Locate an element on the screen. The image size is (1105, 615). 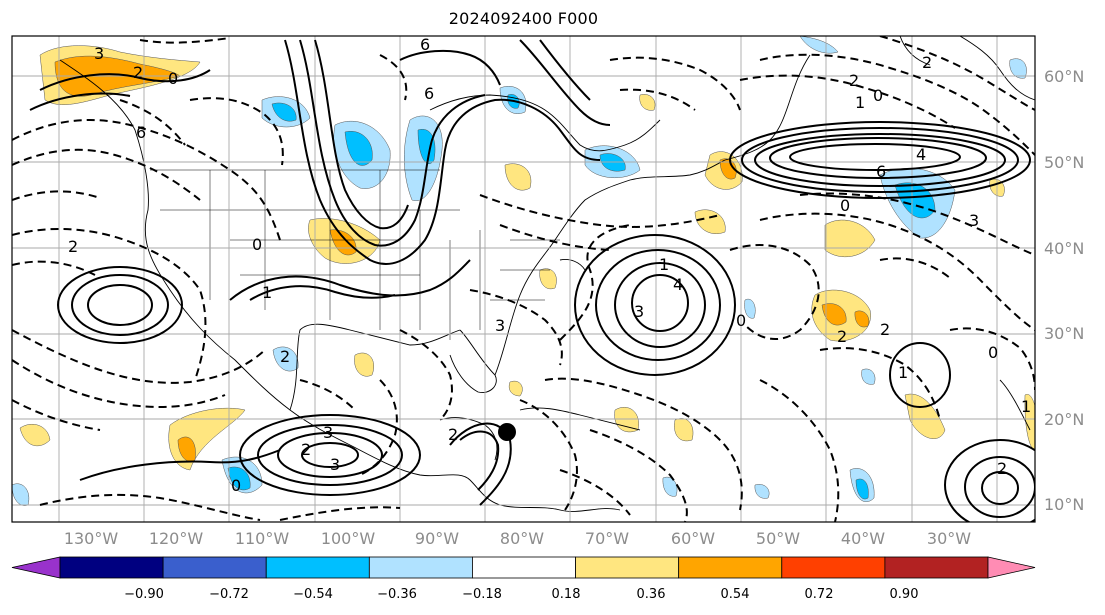
colorbar-tick-label: −0.18 is located at coordinates (482, 594).